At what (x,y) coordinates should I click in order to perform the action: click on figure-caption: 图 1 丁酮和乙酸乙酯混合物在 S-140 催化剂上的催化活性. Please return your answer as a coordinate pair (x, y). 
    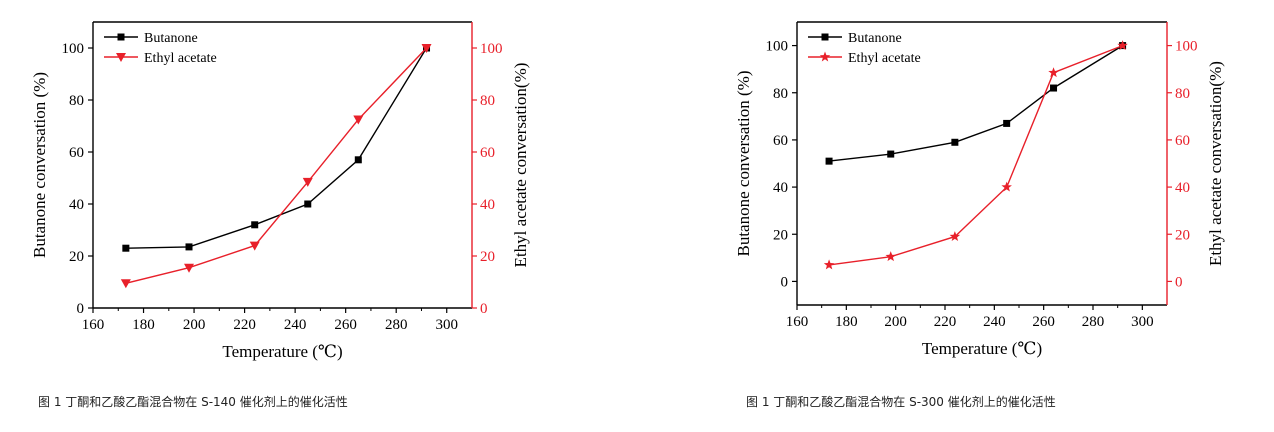
    Looking at the image, I should click on (193, 401).